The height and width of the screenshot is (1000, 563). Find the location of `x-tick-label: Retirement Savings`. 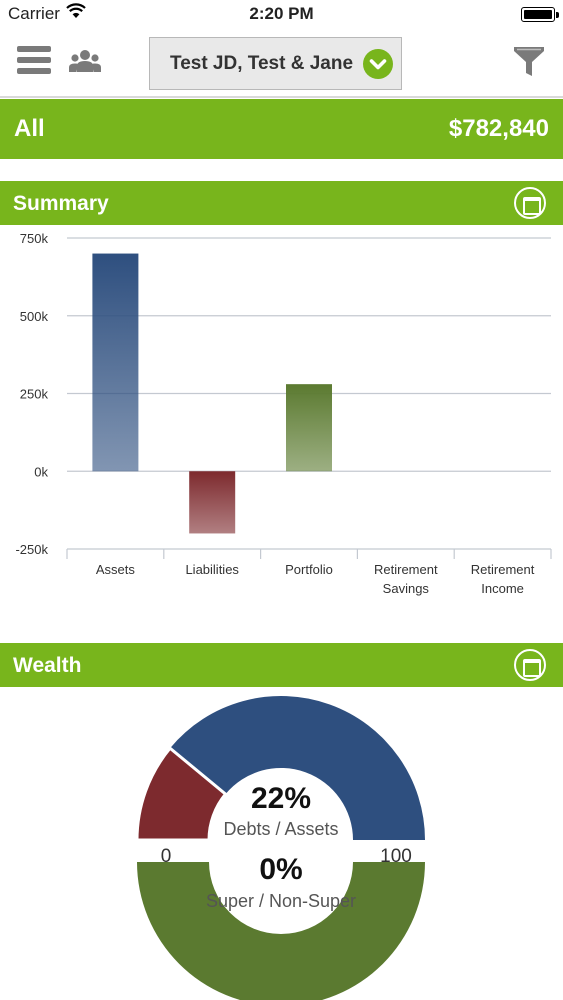

x-tick-label: Retirement Savings is located at coordinates (406, 579).